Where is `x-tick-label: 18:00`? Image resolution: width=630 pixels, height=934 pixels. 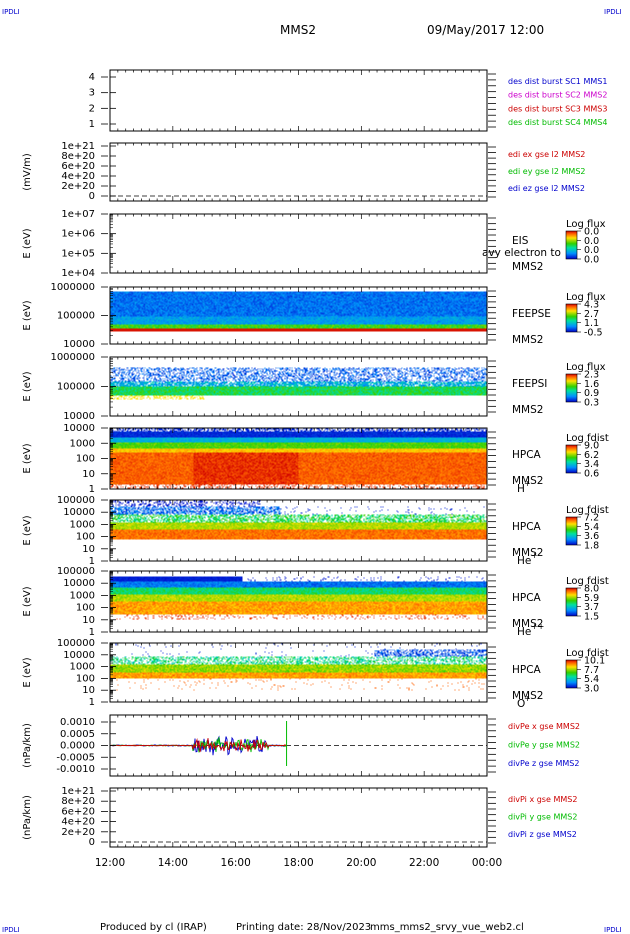 x-tick-label: 18:00 is located at coordinates (298, 863).